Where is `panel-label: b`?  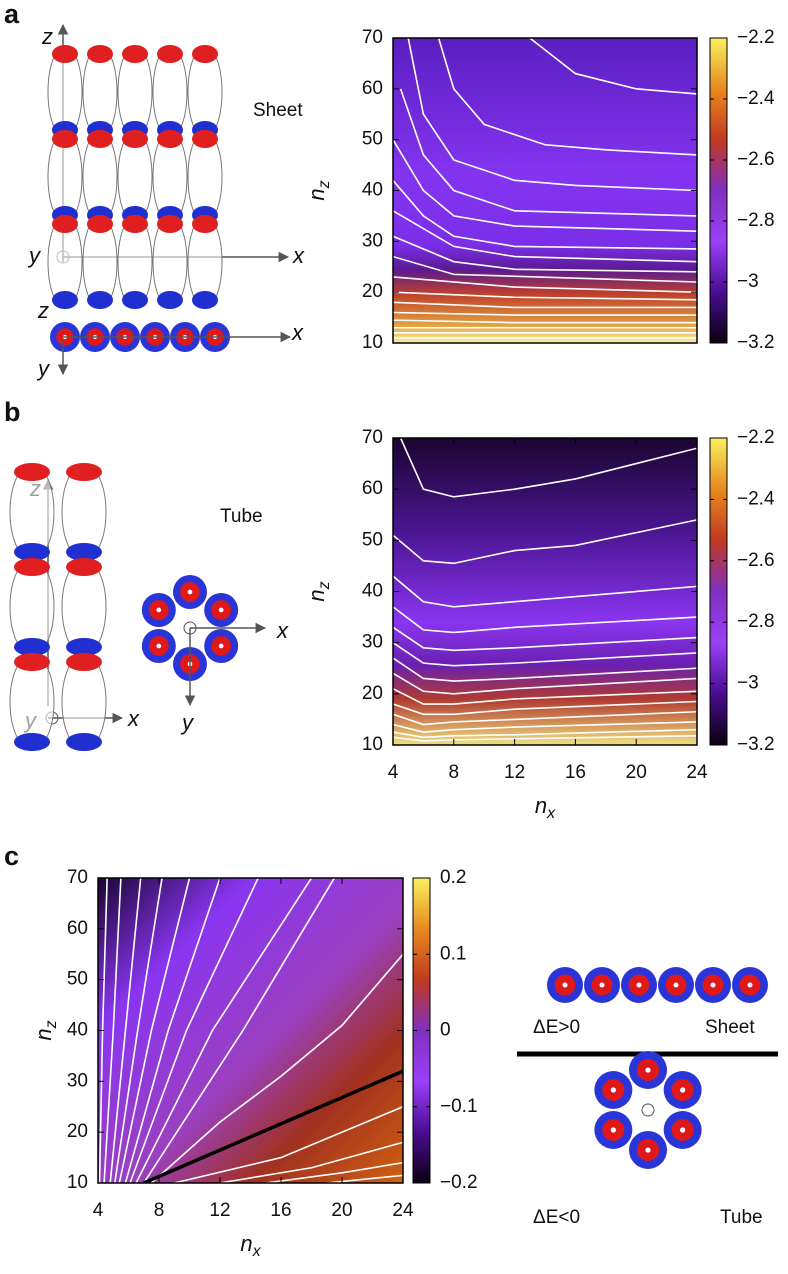
panel-label: b is located at coordinates (12, 412).